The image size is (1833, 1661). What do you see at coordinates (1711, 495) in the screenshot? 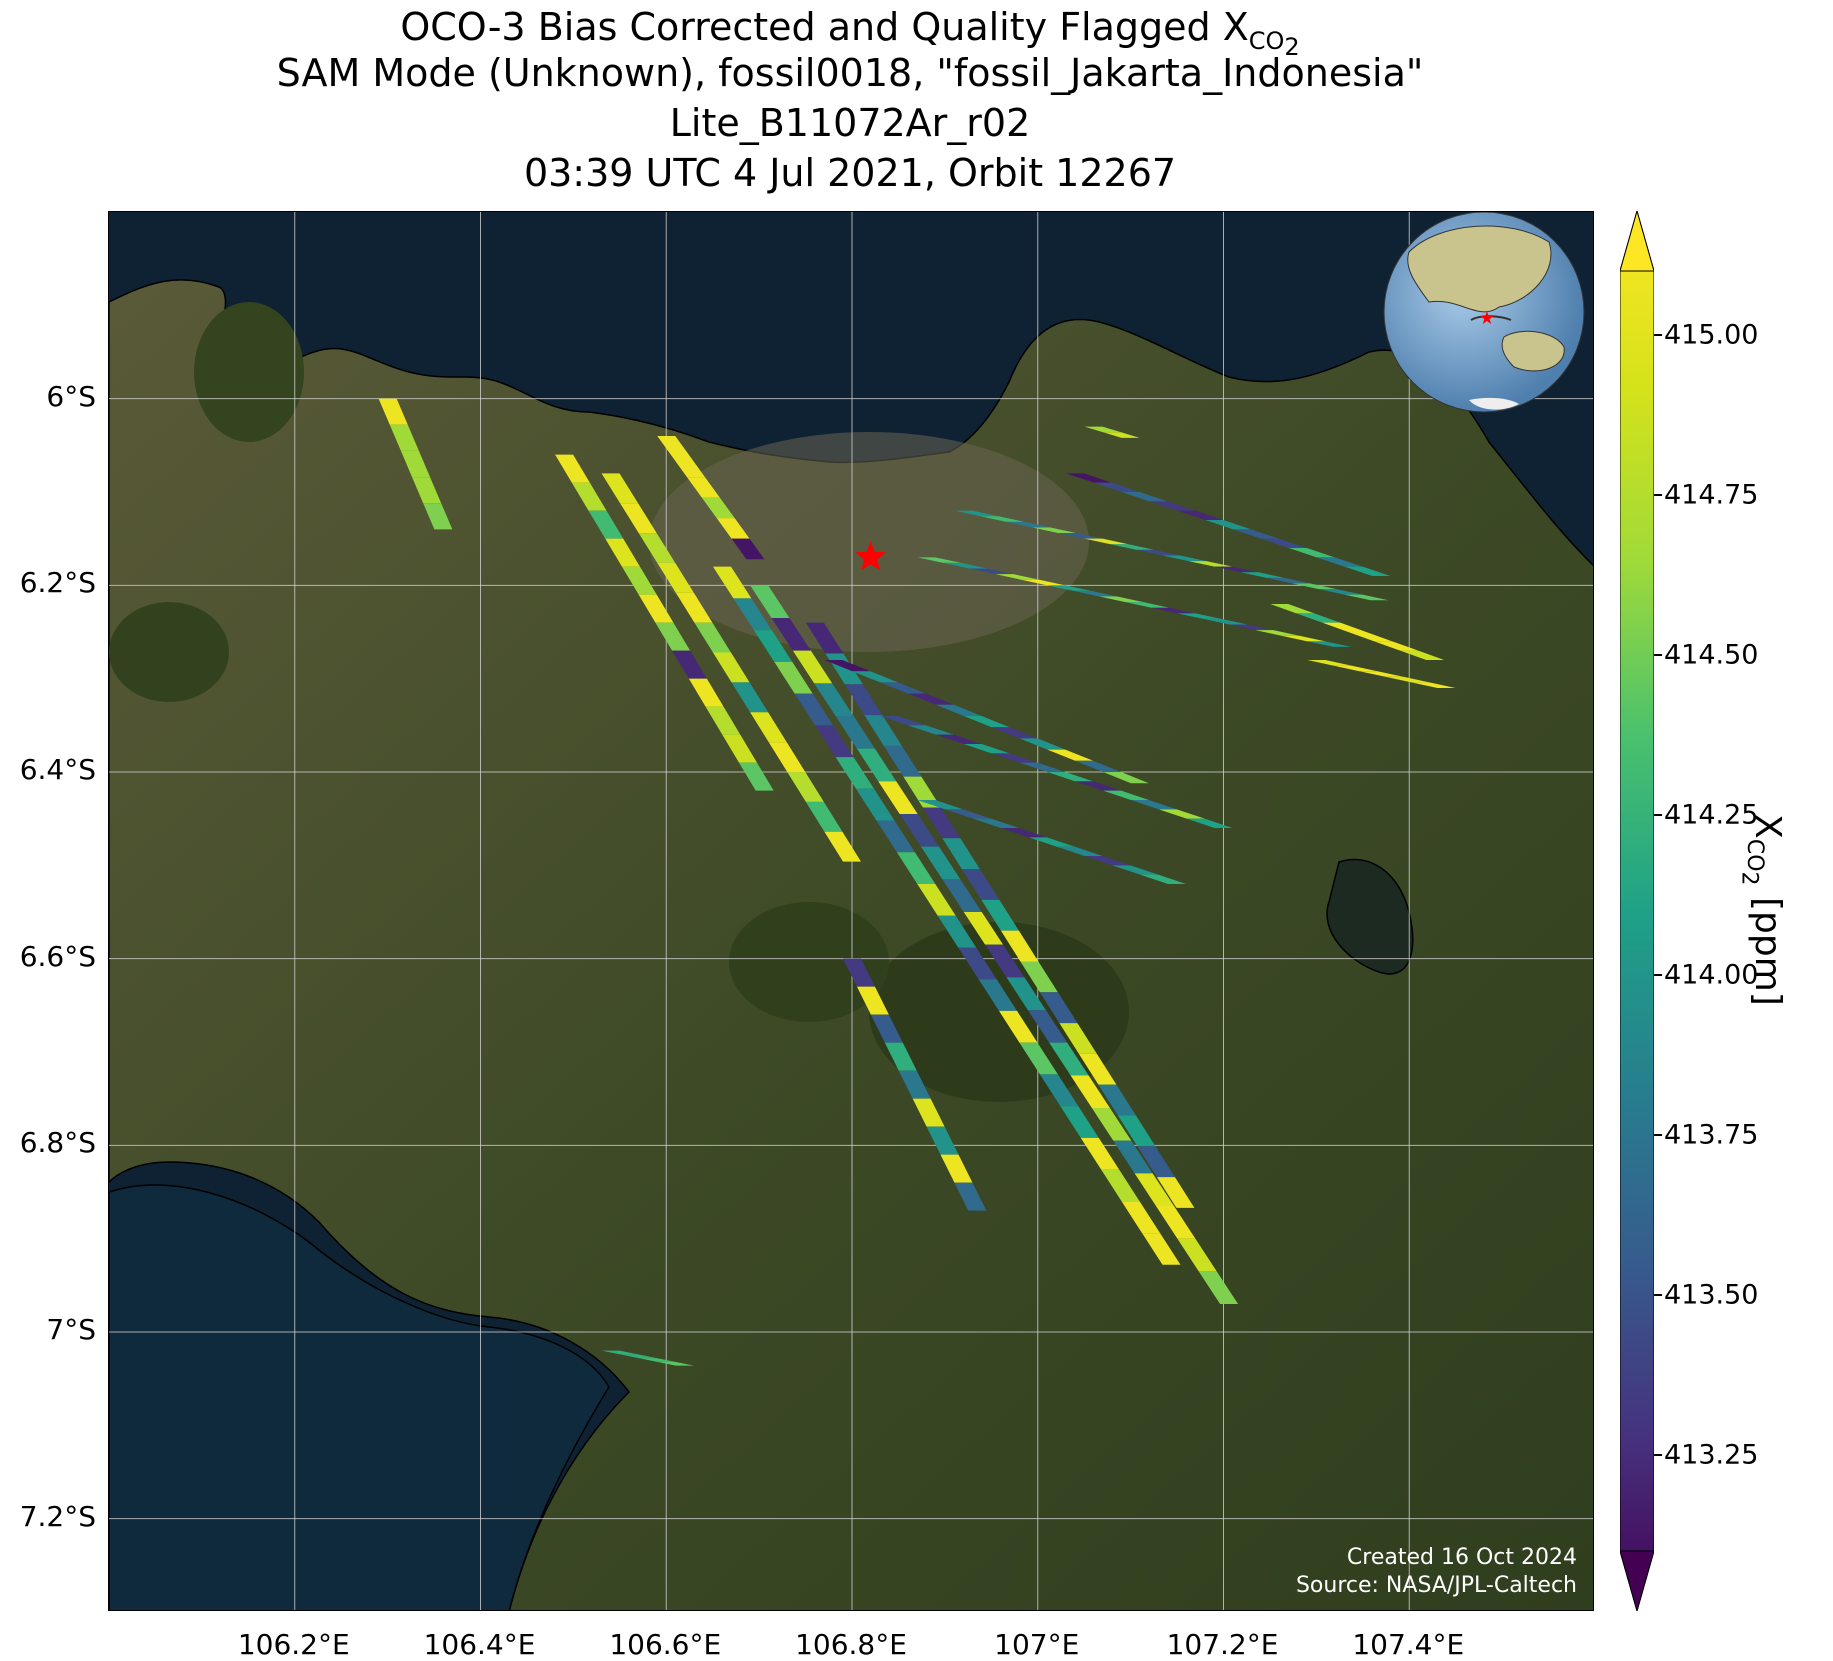
I see `colorbar-tick-6: 414.75` at bounding box center [1711, 495].